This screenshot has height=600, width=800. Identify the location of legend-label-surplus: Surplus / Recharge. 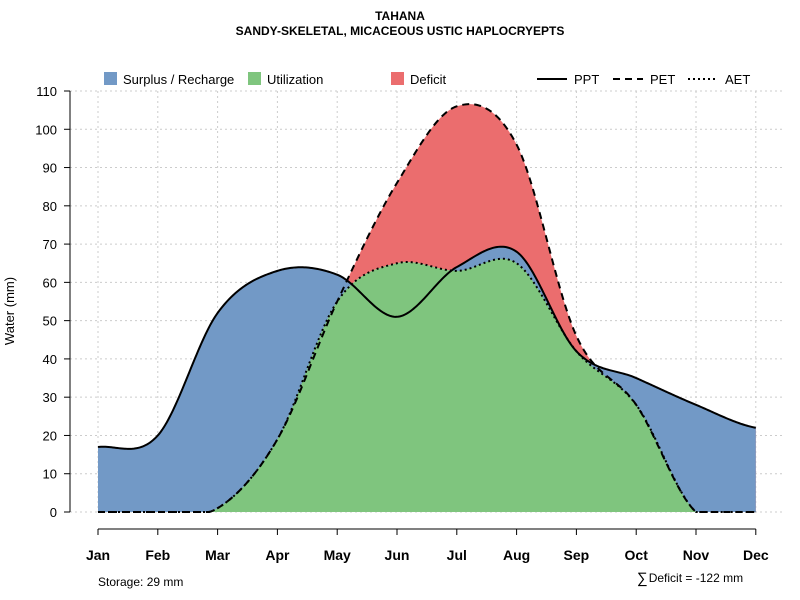
(178, 79).